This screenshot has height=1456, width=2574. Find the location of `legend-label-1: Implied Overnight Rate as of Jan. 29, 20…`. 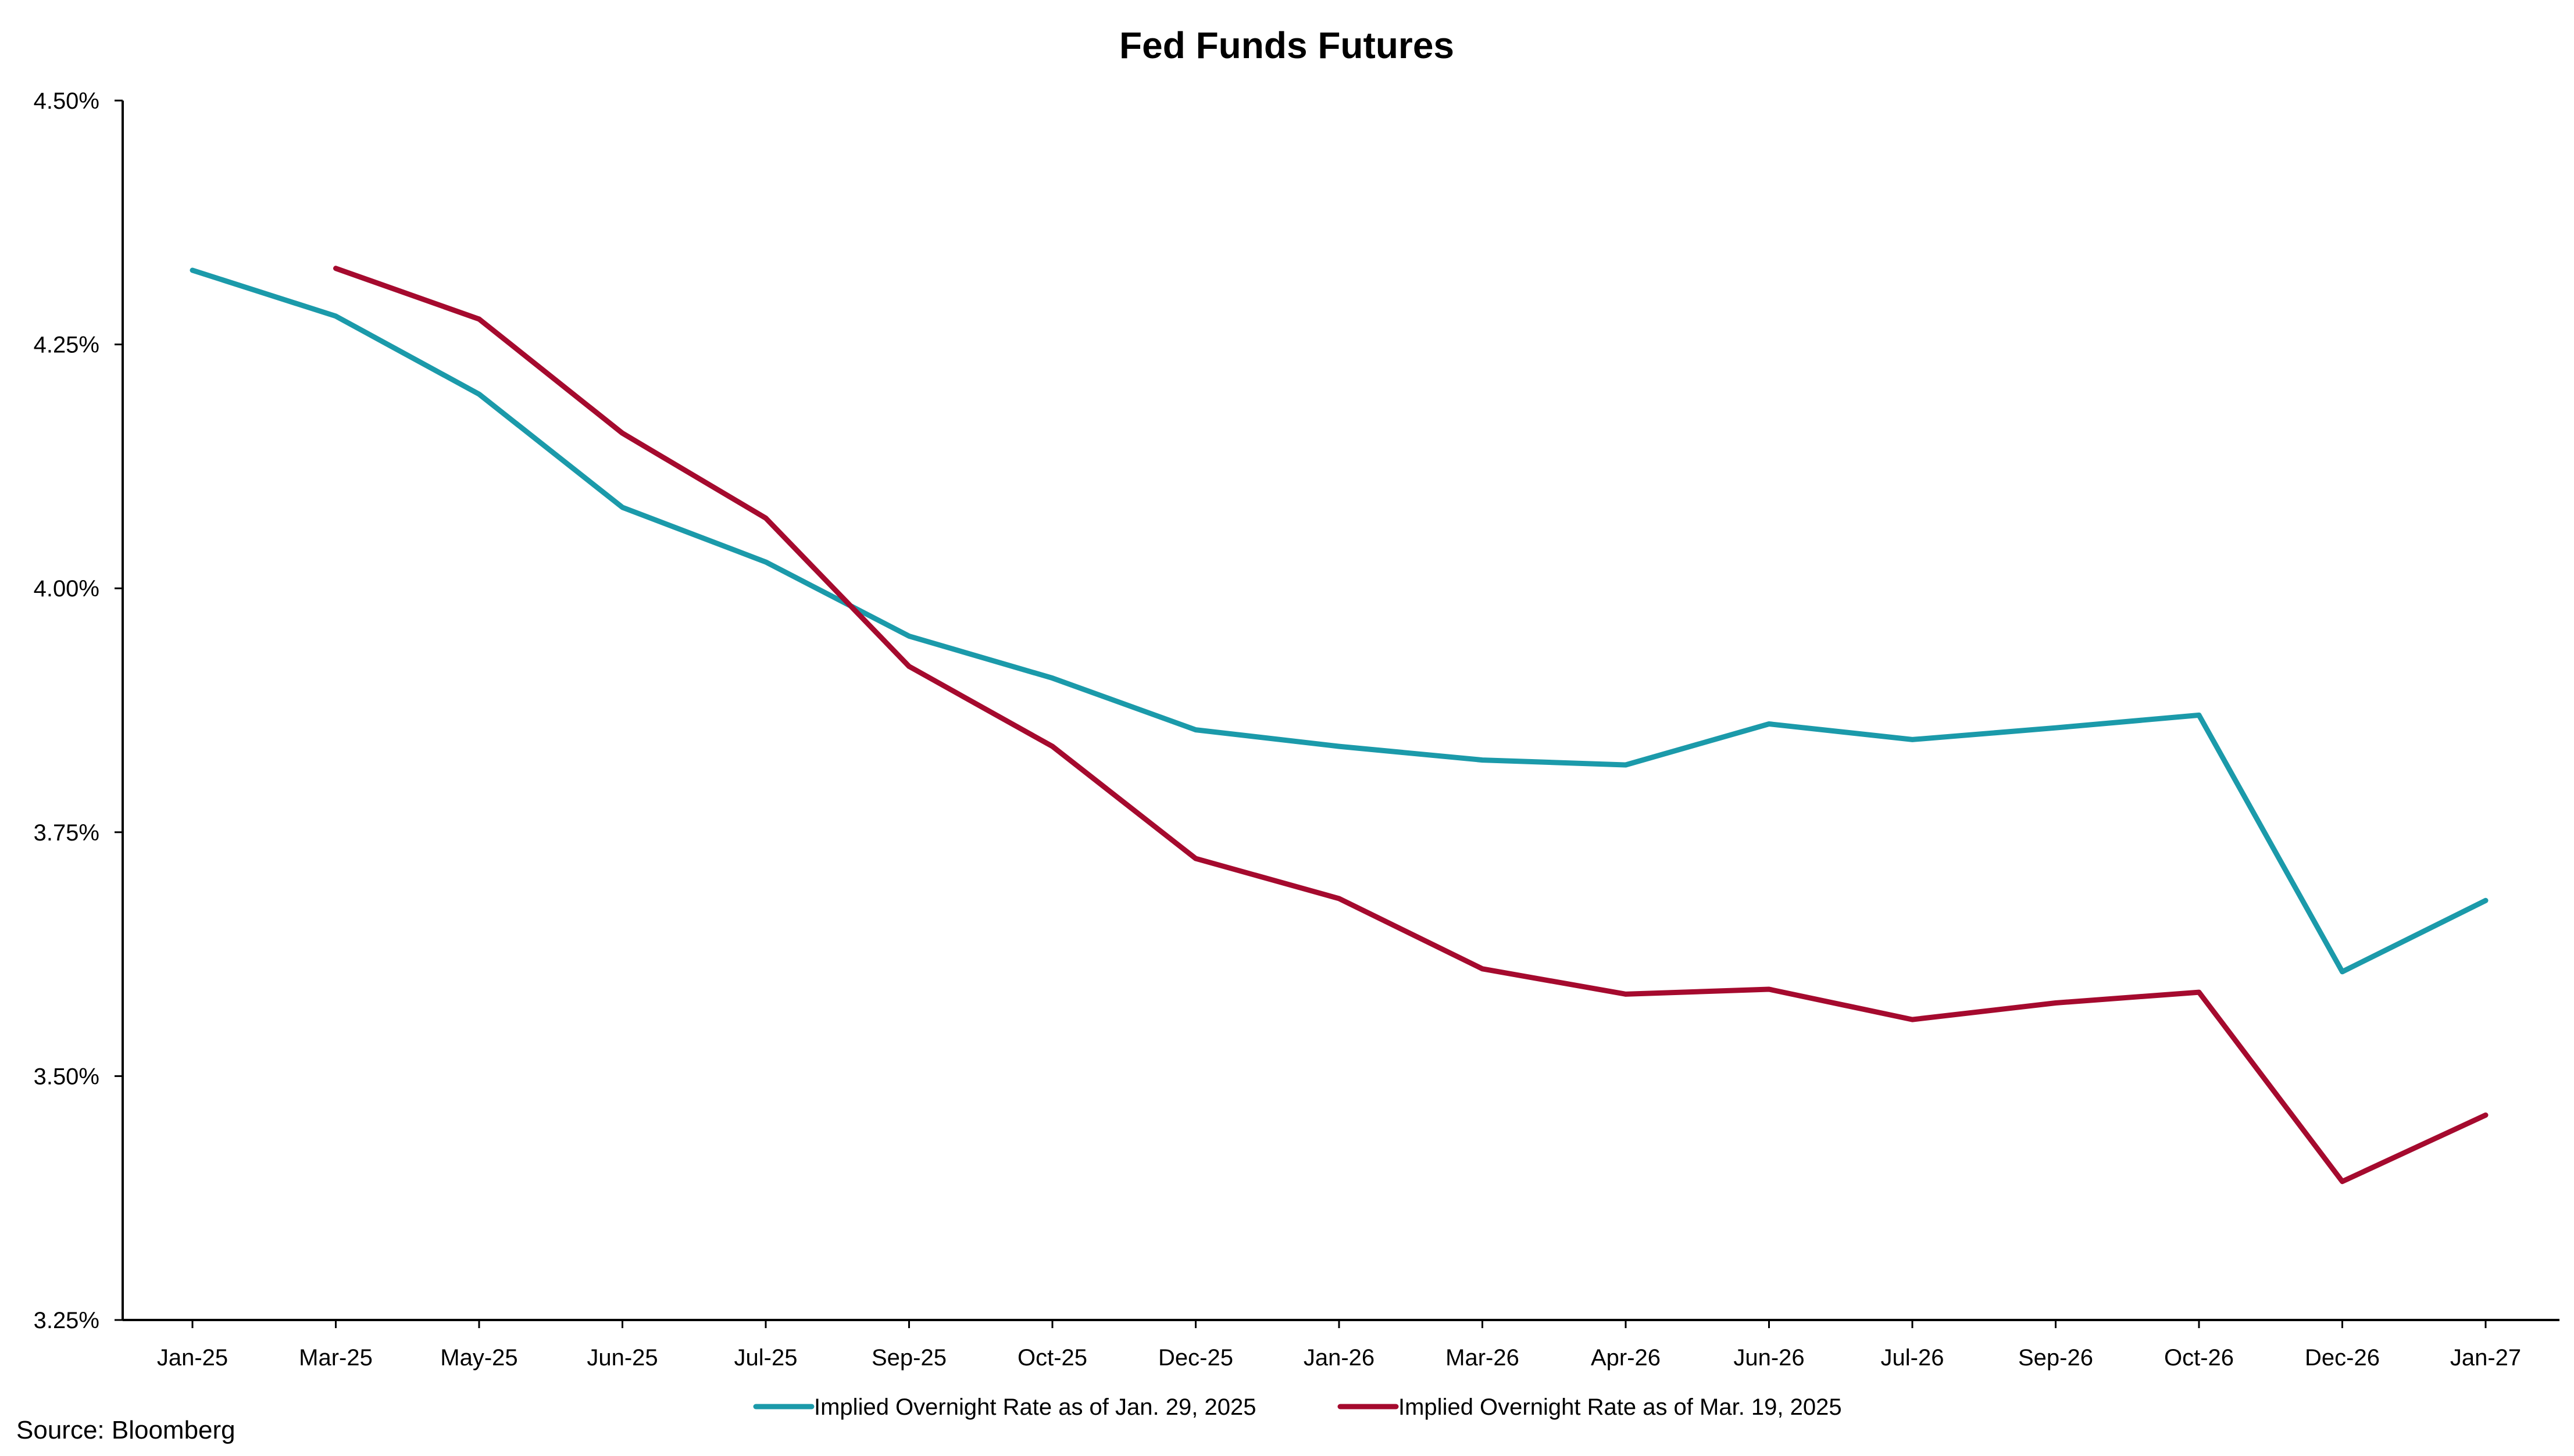

legend-label-1: Implied Overnight Rate as of Jan. 29, 20… is located at coordinates (1035, 1407).